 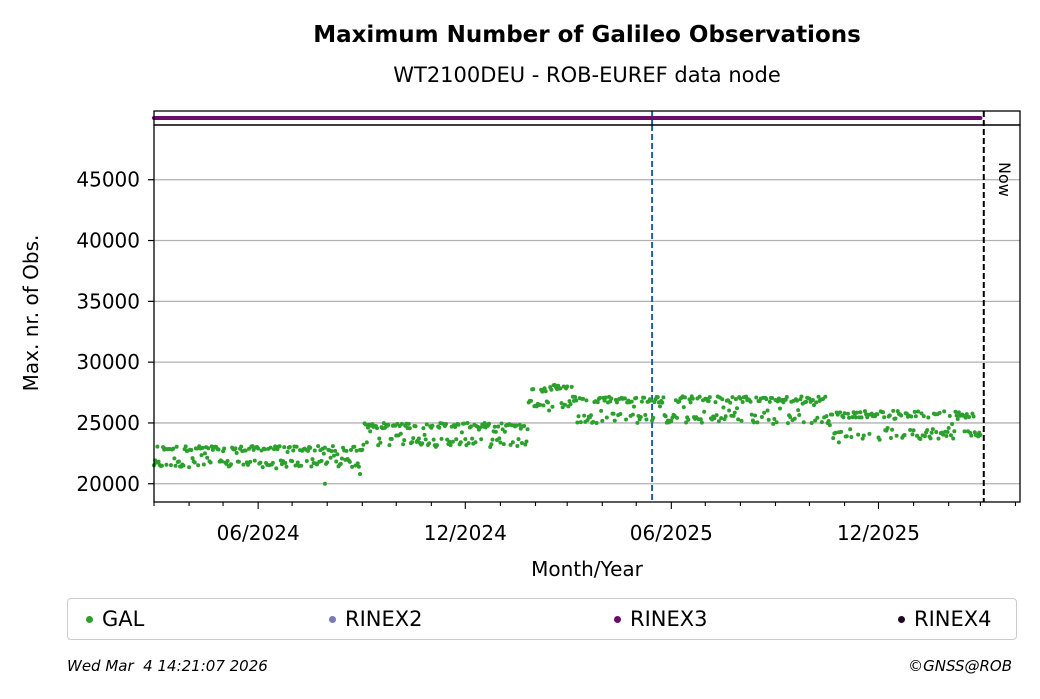 What do you see at coordinates (108, 180) in the screenshot?
I see `y-tick-label: 45000` at bounding box center [108, 180].